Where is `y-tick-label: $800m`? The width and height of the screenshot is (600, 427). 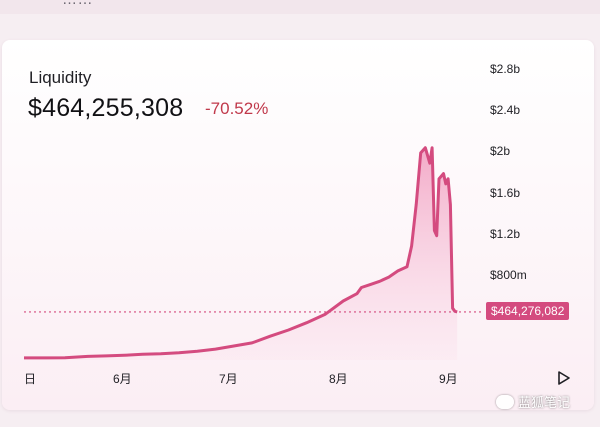 y-tick-label: $800m is located at coordinates (508, 275).